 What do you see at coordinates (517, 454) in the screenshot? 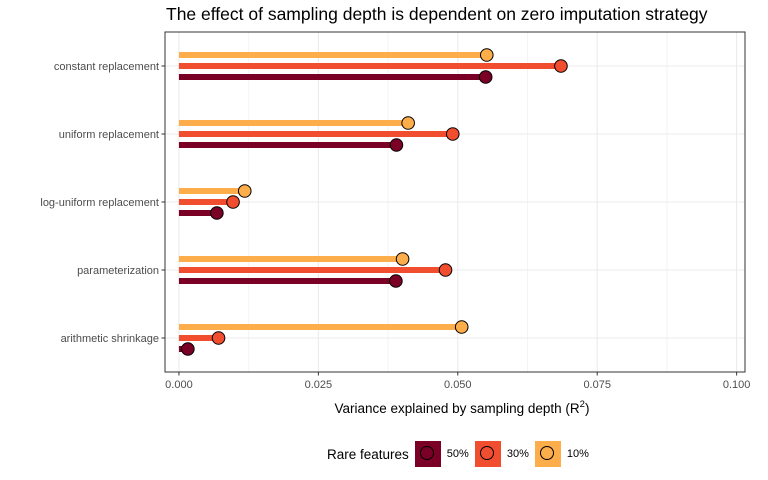
I see `legend-label: 30%` at bounding box center [517, 454].